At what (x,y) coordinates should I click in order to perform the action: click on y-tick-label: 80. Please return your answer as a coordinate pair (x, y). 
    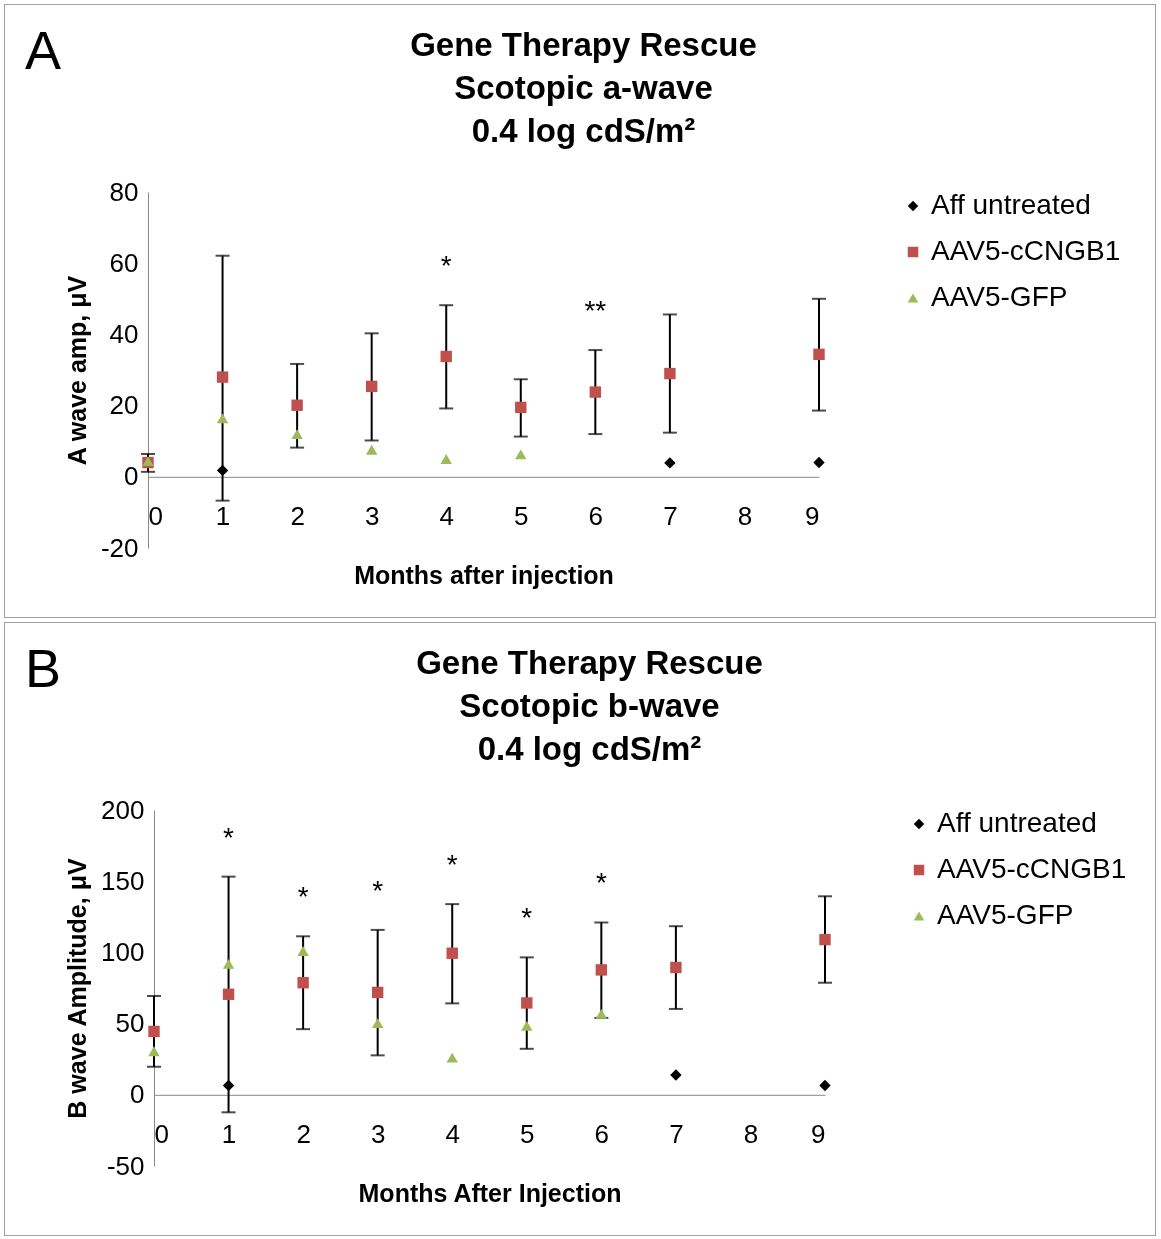
    Looking at the image, I should click on (124, 191).